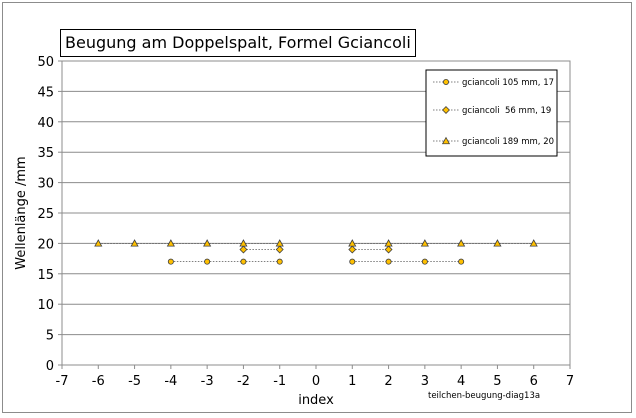  I want to click on y-tick-label: 5, so click(50, 336).